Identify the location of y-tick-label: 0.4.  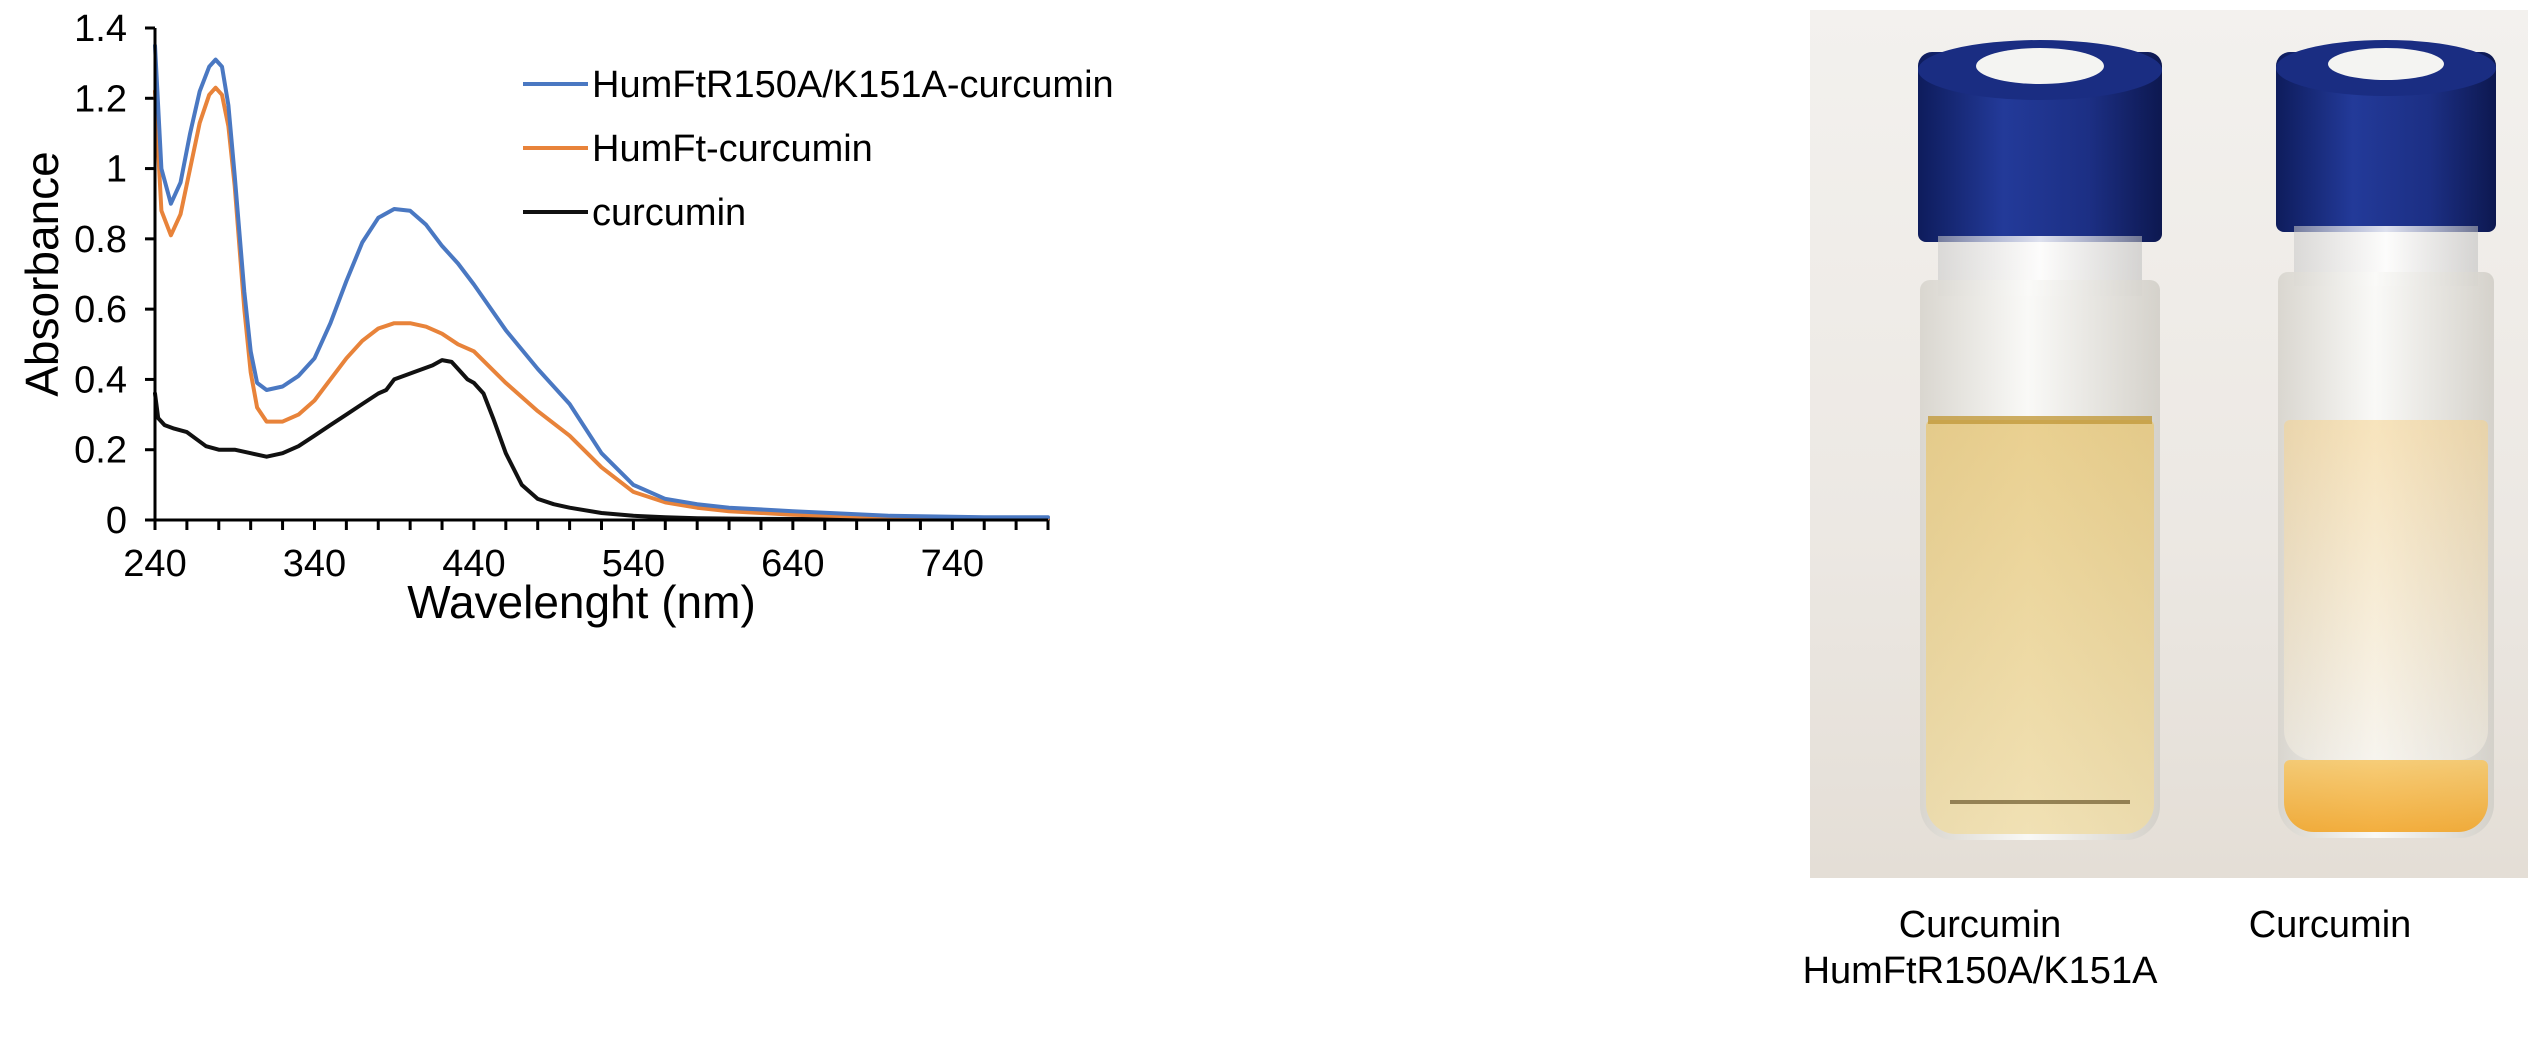
(100, 380).